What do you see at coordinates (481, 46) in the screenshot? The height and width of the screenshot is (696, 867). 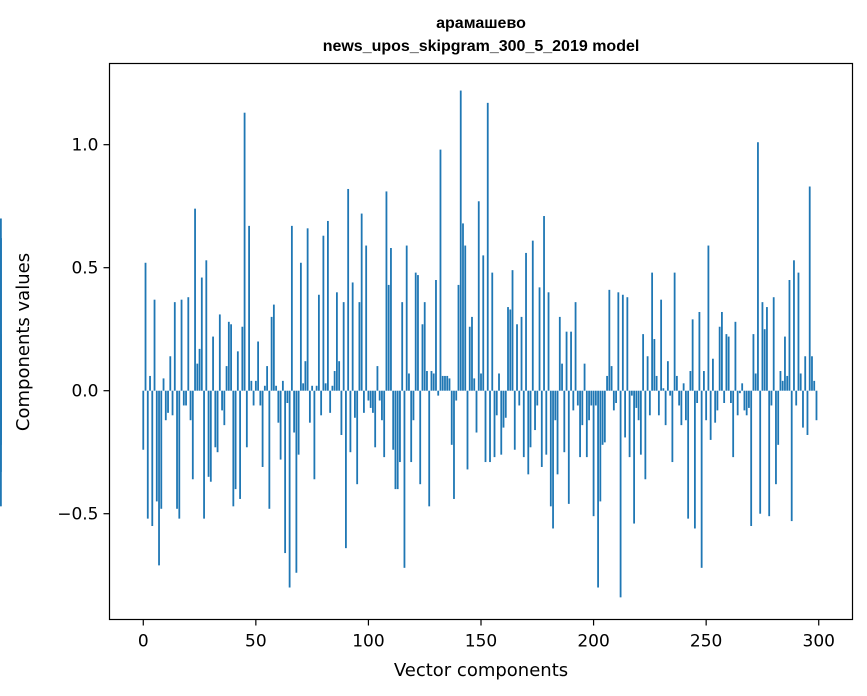 I see `chart-subtitle: news_upos_skipgram_300_5_2019 model` at bounding box center [481, 46].